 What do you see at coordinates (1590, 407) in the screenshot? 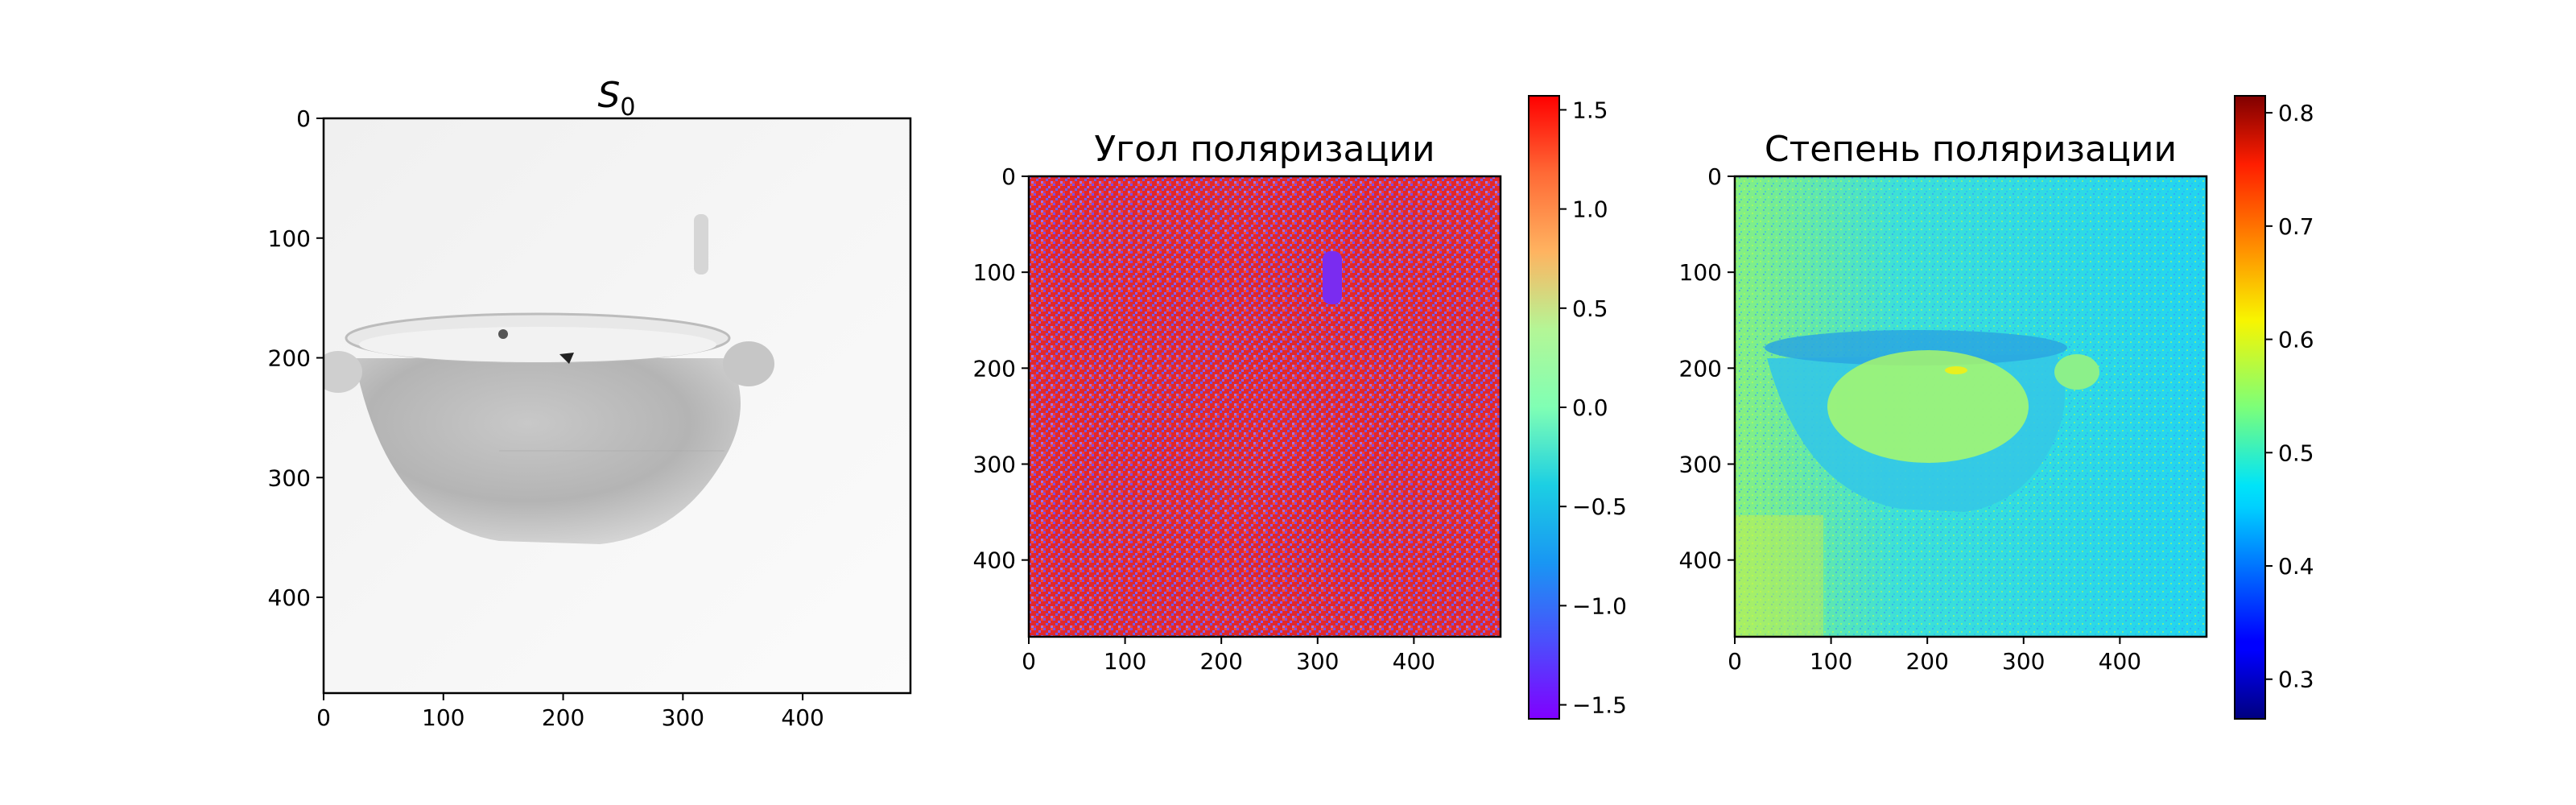
I see `colorbar-tick-label: 0.0` at bounding box center [1590, 407].